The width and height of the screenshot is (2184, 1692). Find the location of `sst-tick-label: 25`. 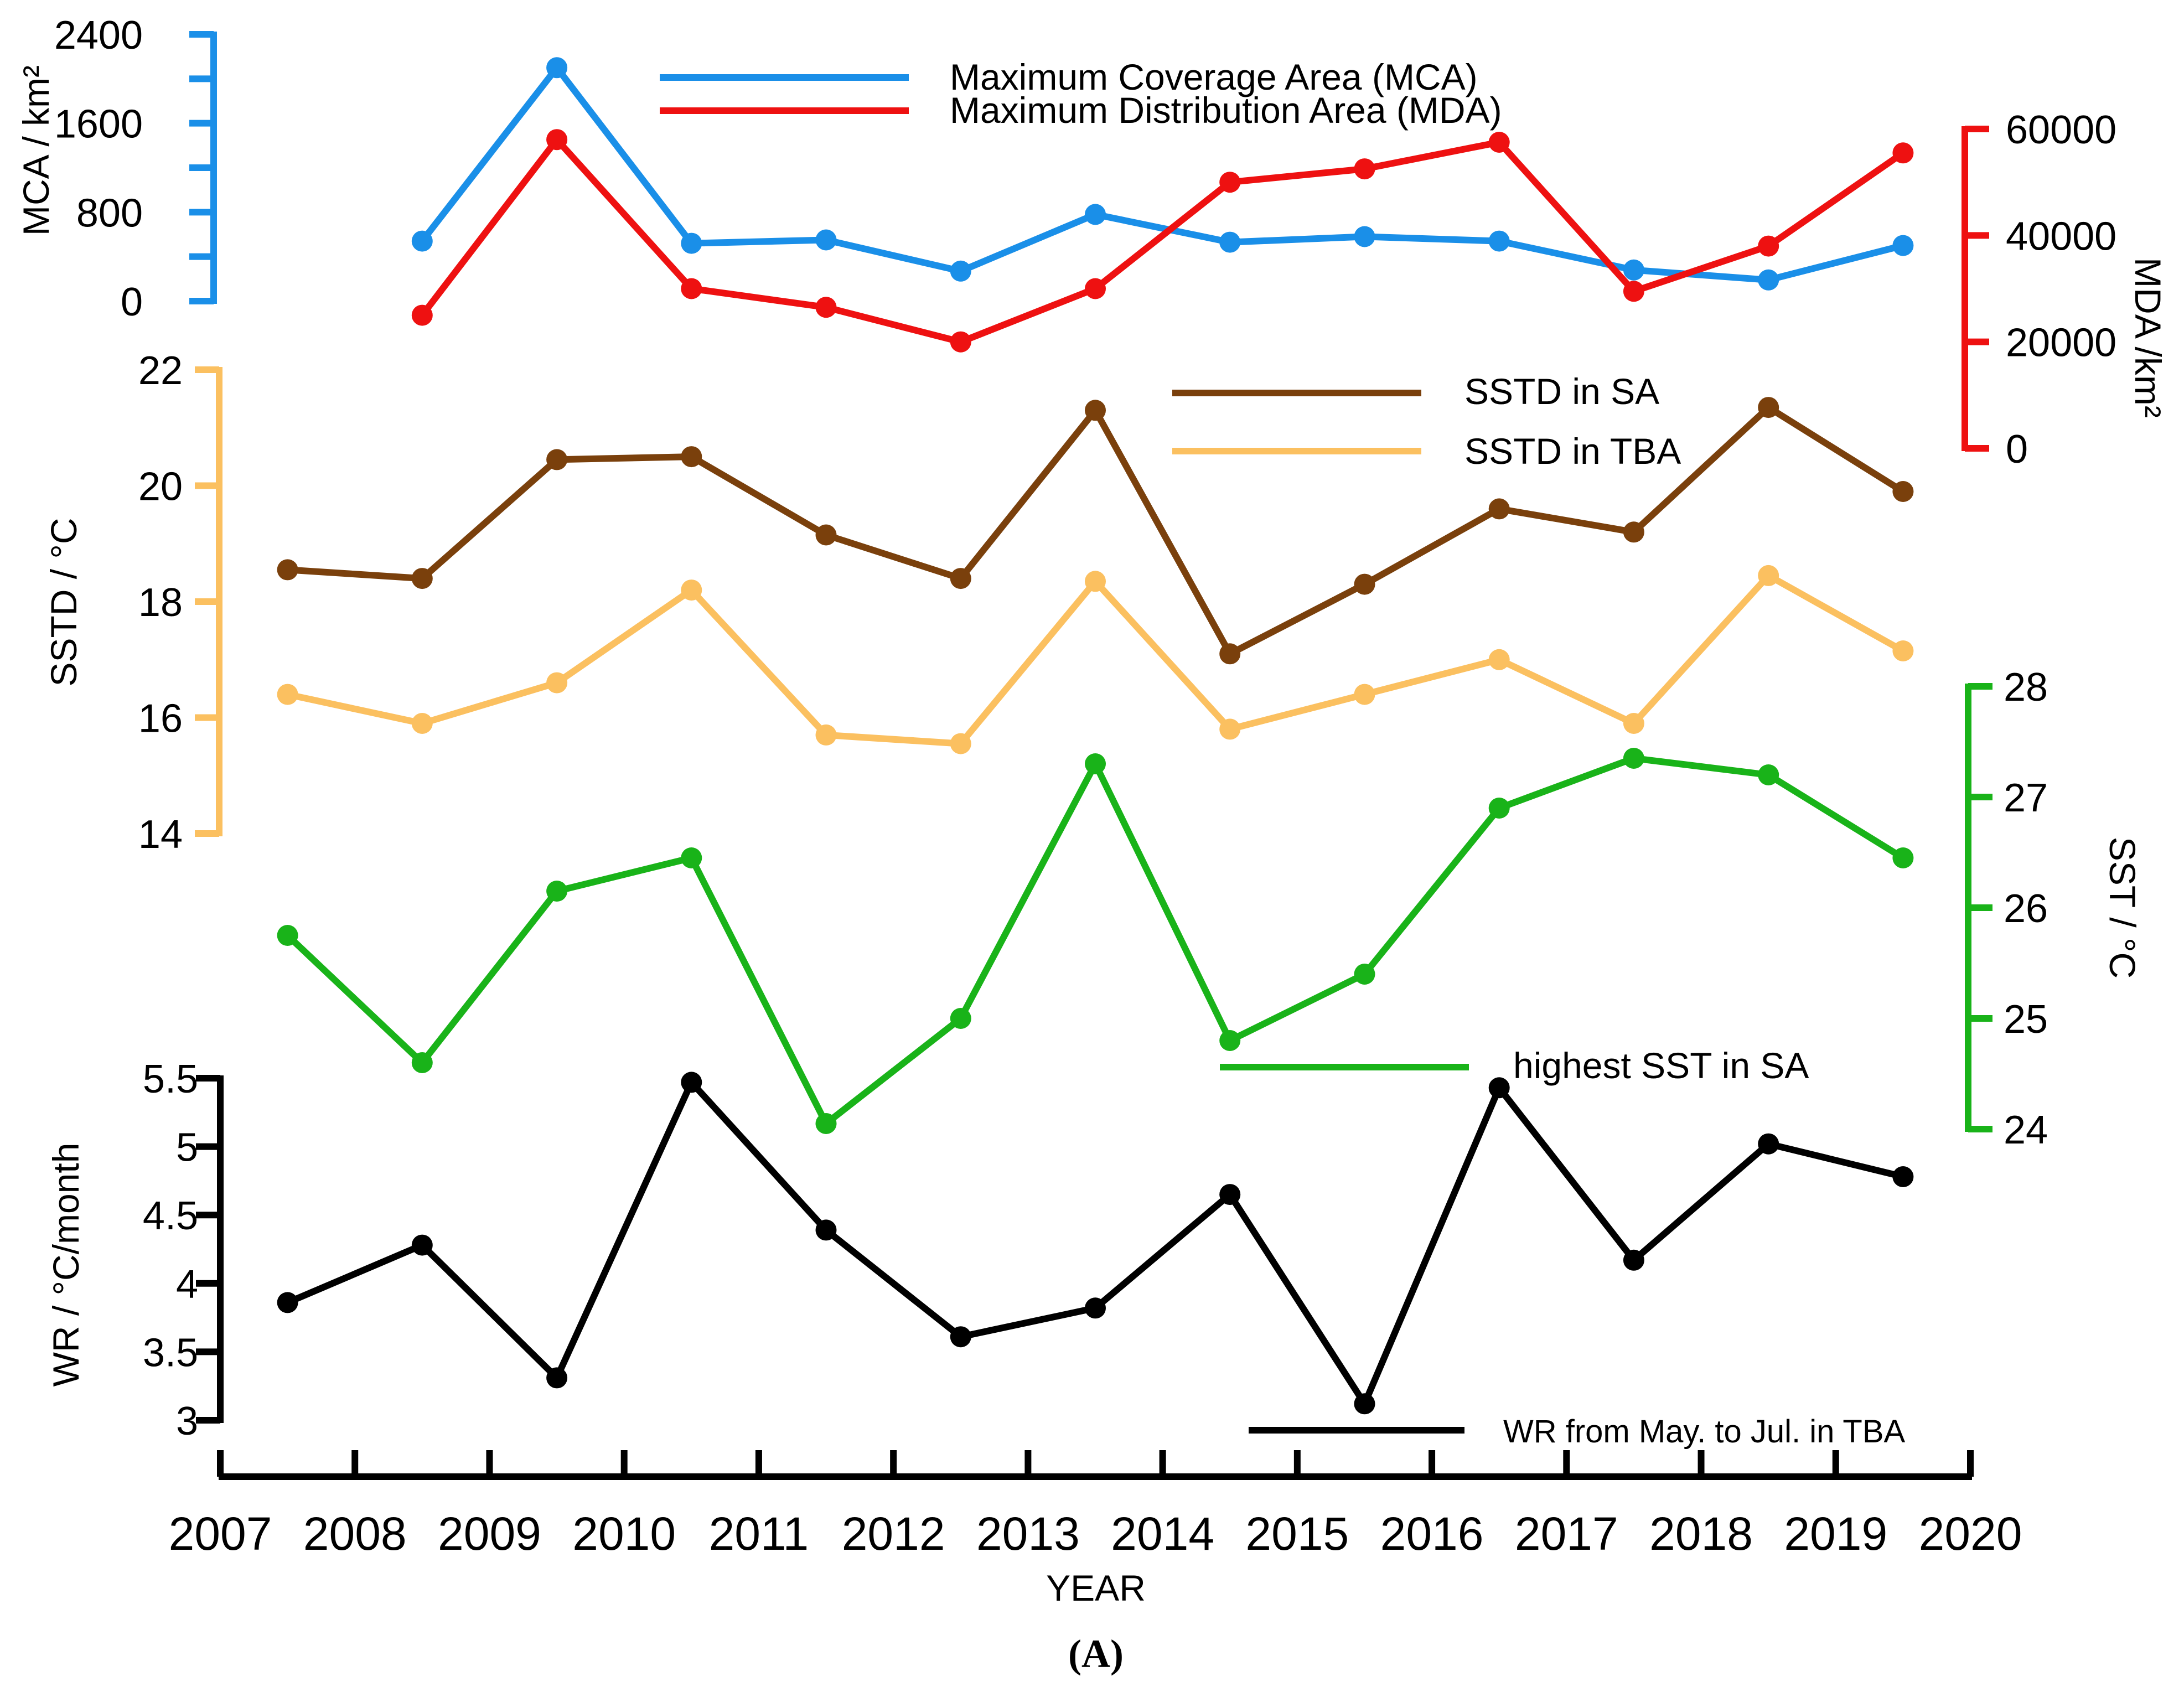

sst-tick-label: 25 is located at coordinates (2026, 1019).